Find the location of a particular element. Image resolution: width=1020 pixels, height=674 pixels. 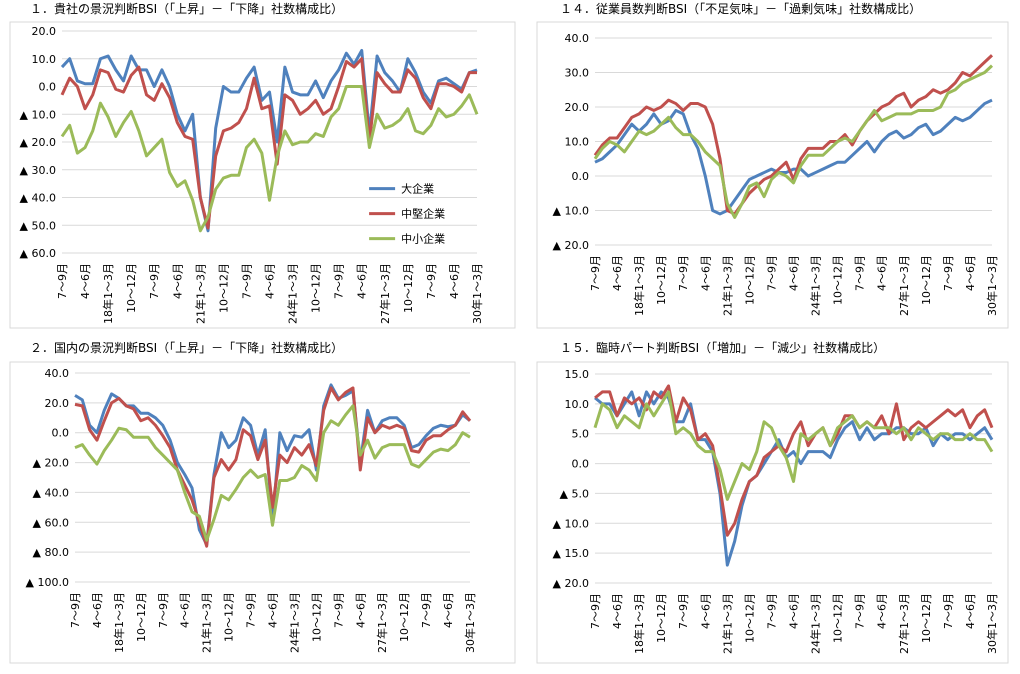

y-tick-label: ▲ 50.0 is located at coordinates (38, 225).